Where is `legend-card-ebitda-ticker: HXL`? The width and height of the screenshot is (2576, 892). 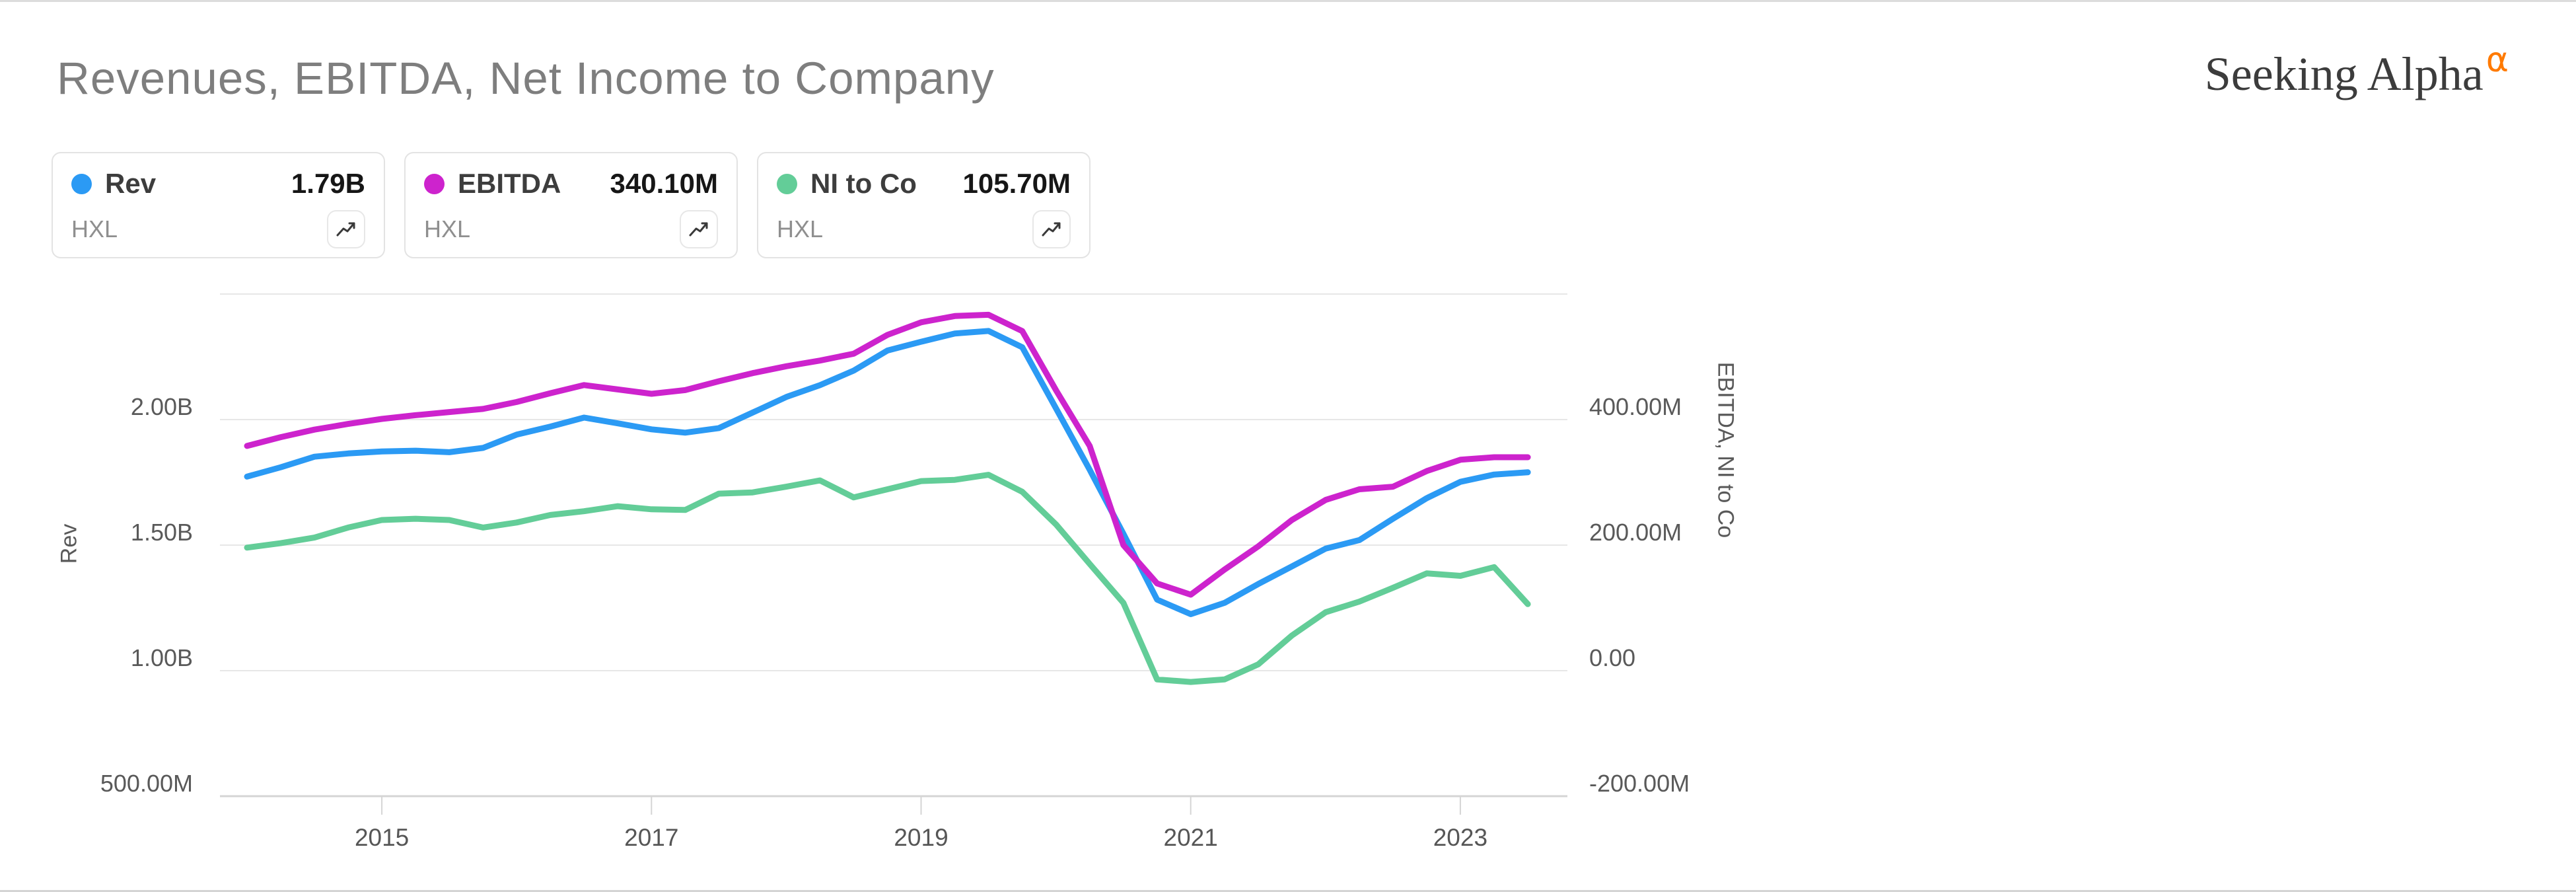 legend-card-ebitda-ticker: HXL is located at coordinates (448, 229).